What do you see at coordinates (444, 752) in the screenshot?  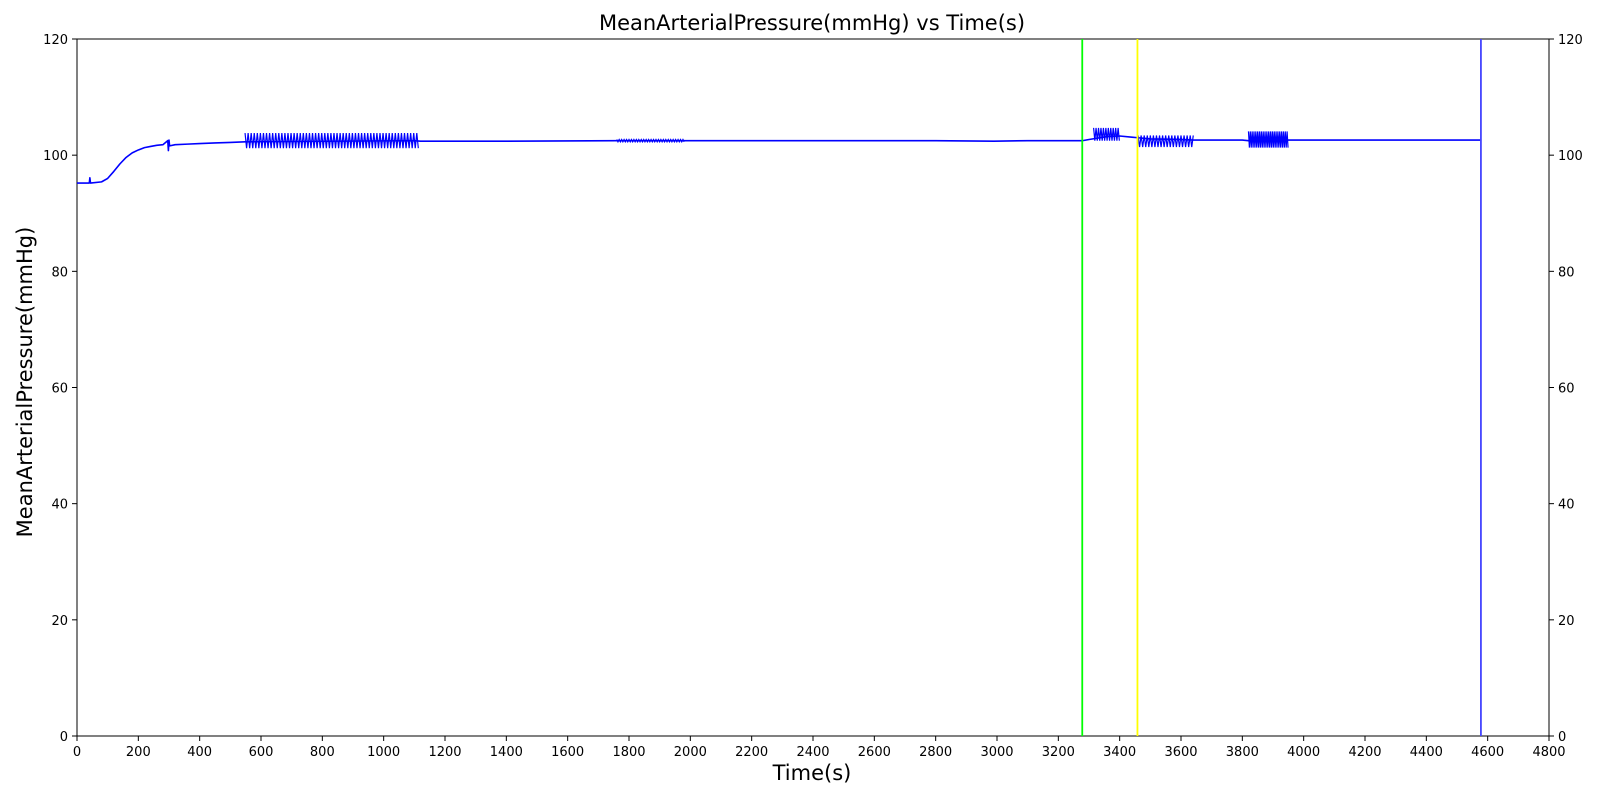 I see `x-tick-label: 1200` at bounding box center [444, 752].